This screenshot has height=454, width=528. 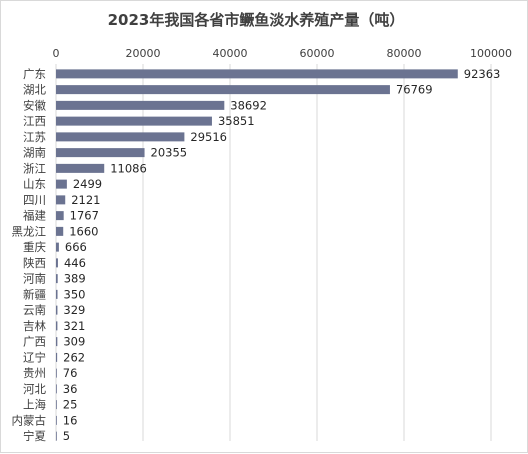 What do you see at coordinates (70, 420) in the screenshot?
I see `data-label: 16` at bounding box center [70, 420].